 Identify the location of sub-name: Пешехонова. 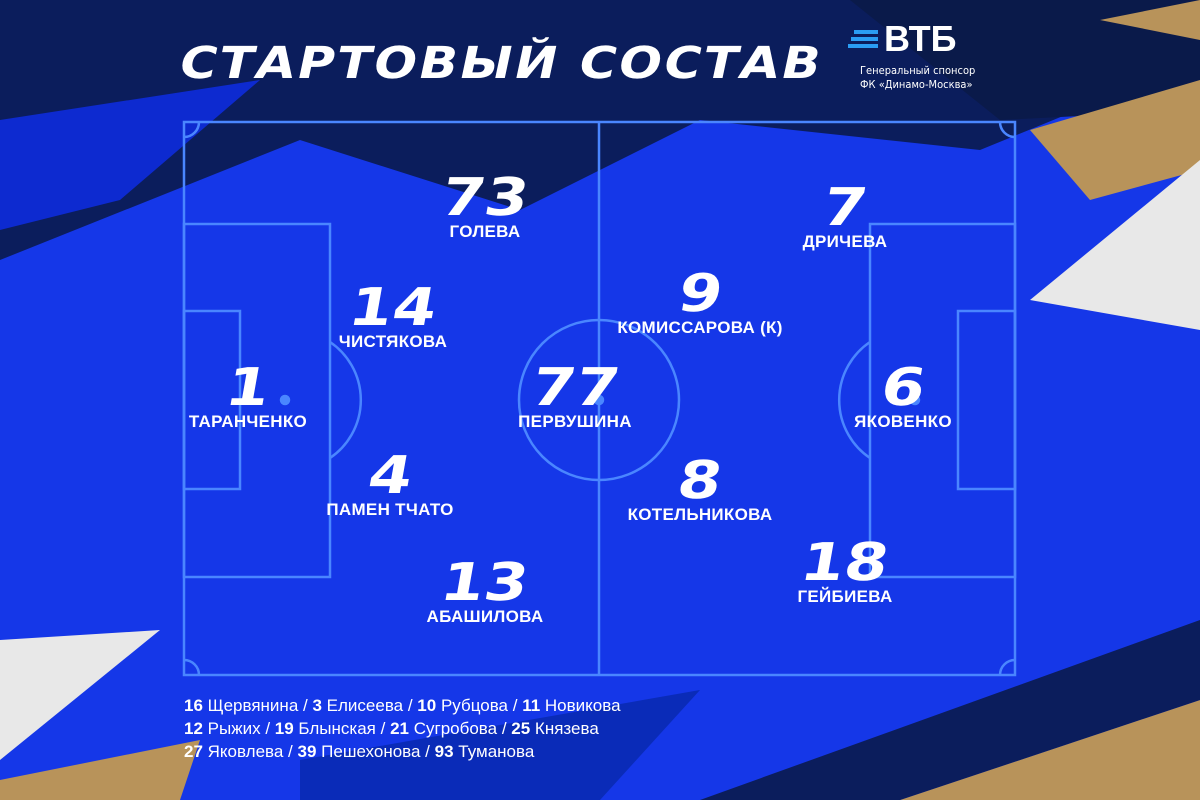
(371, 751).